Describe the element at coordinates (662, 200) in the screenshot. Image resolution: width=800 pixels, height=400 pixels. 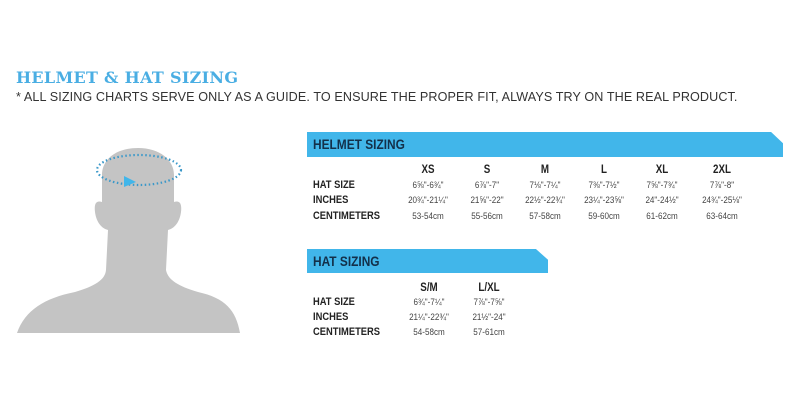
I see `size-cell: 24"-24½"` at that location.